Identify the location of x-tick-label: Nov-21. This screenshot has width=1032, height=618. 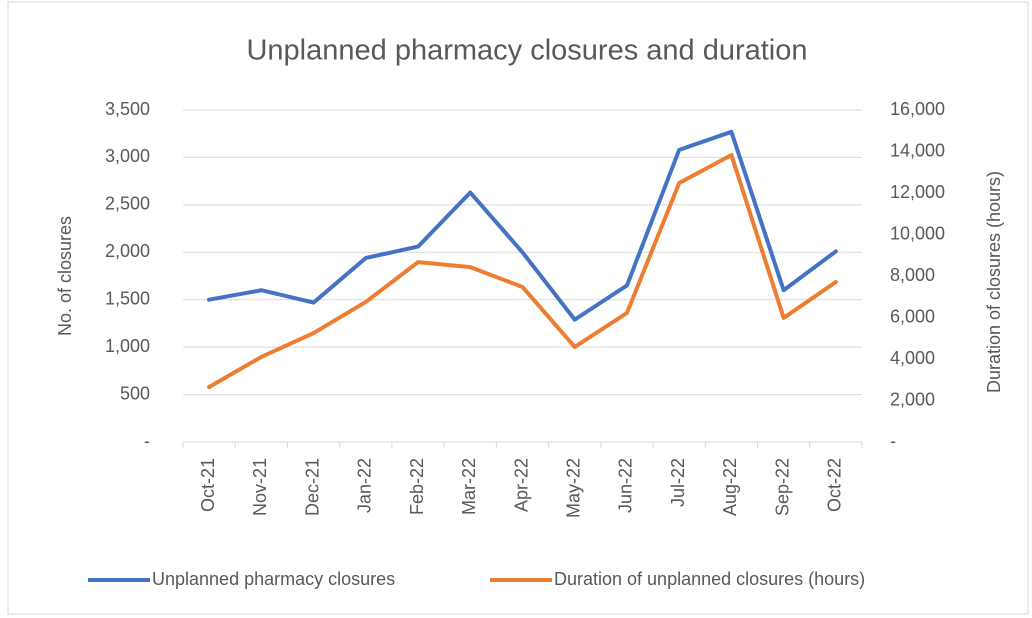
(260, 487).